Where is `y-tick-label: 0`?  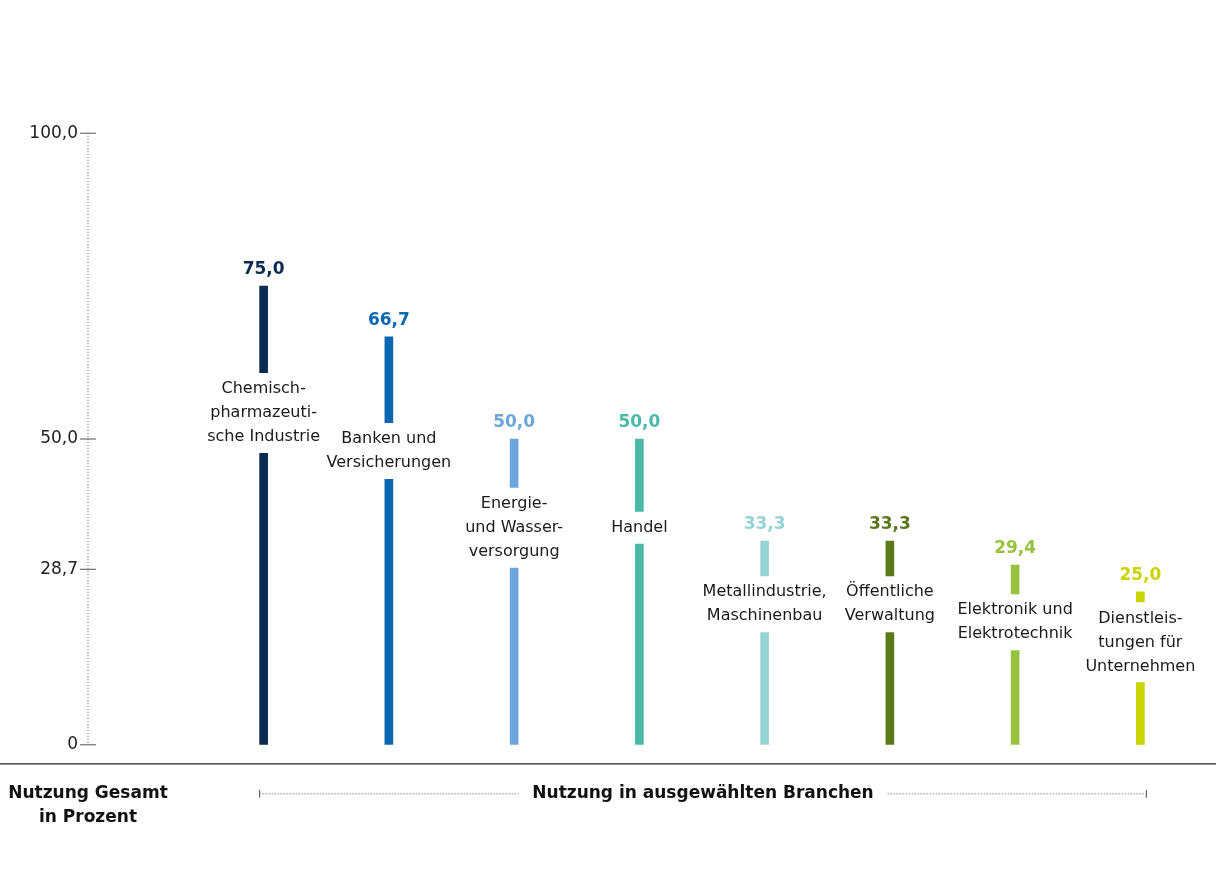 y-tick-label: 0 is located at coordinates (72, 743).